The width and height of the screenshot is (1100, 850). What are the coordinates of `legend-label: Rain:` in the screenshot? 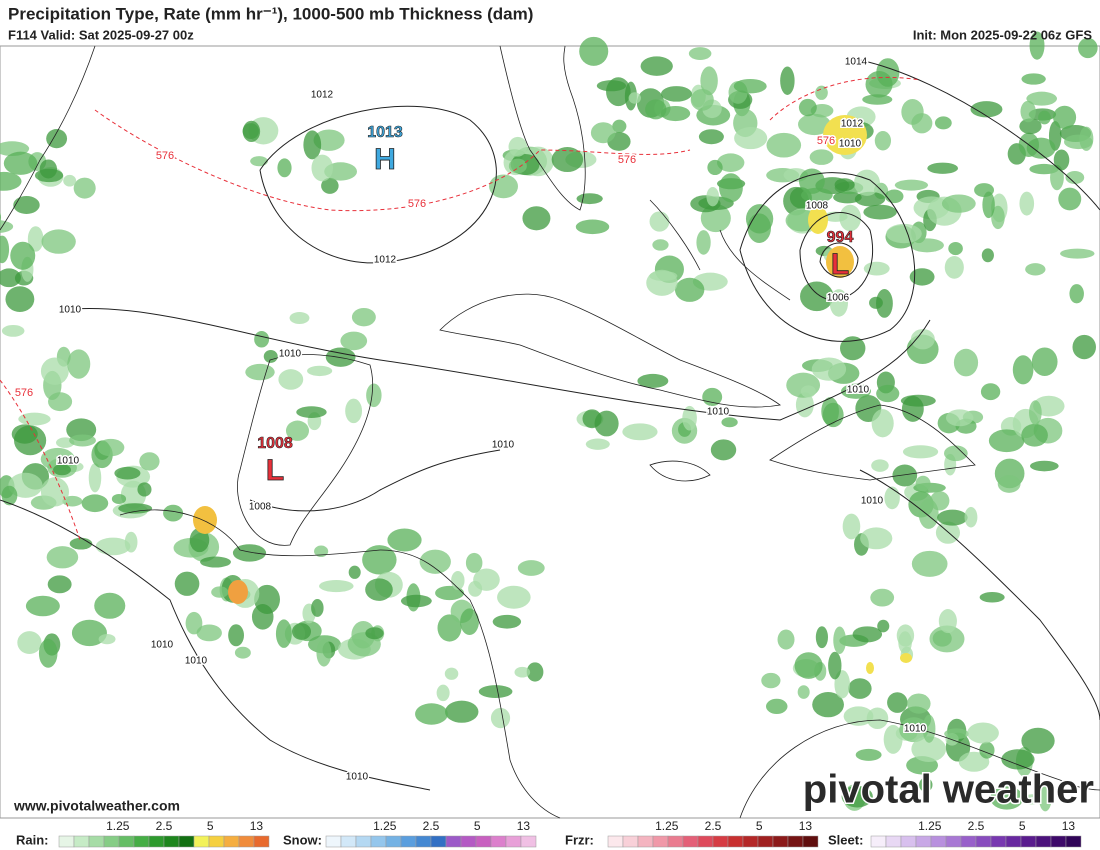 It's located at (32, 839).